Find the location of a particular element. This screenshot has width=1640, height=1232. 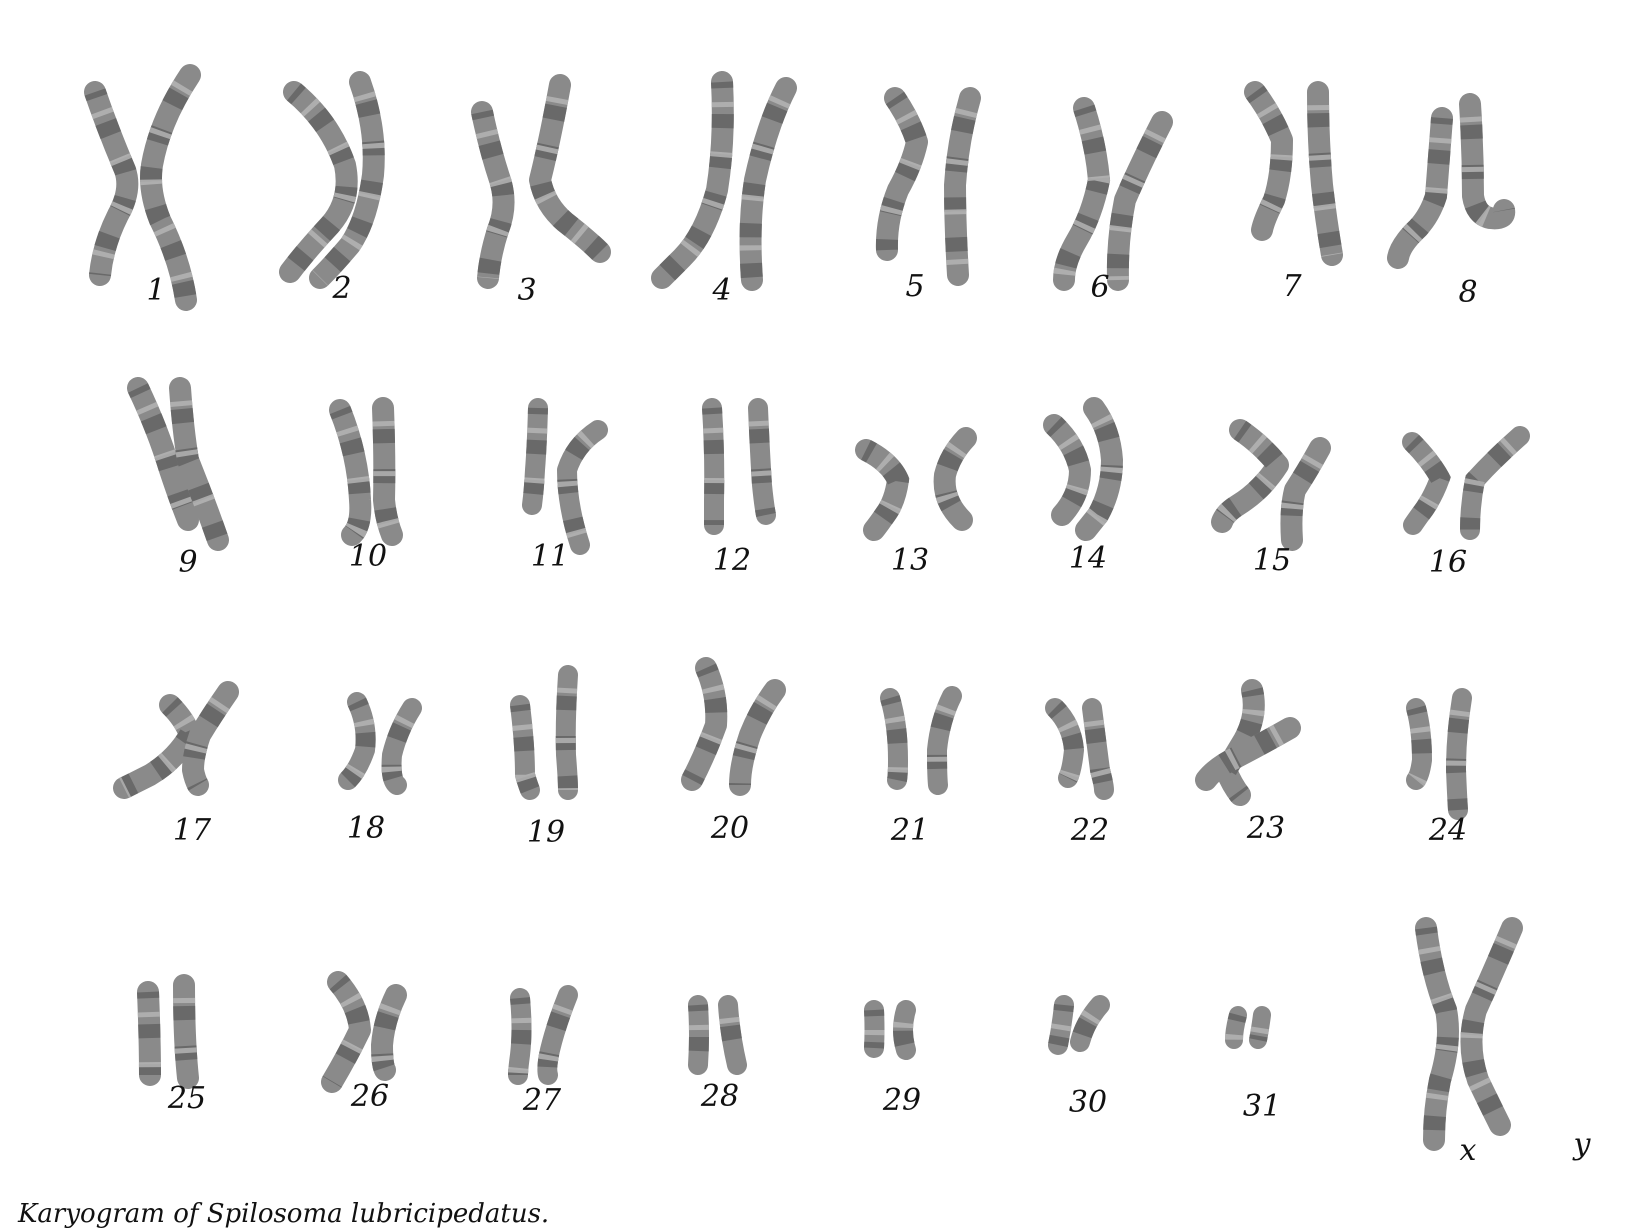

chromosome-label-y: y is located at coordinates (1582, 1144).